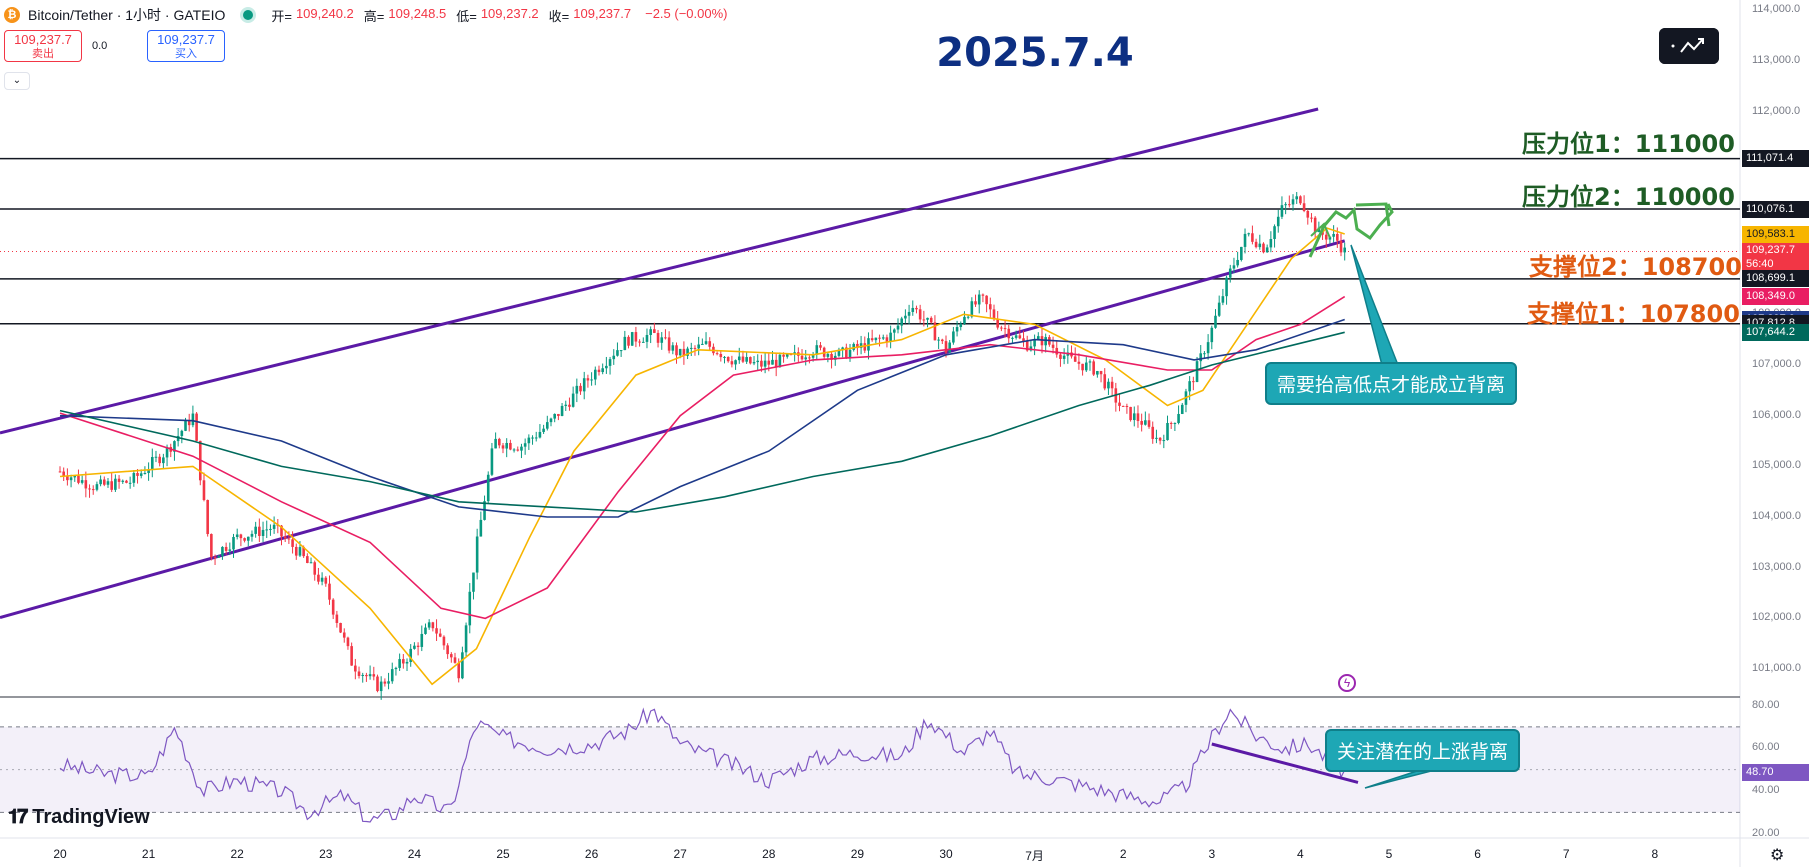 Image resolution: width=1809 pixels, height=867 pixels. Describe the element at coordinates (1373, 214) in the screenshot. I see `arrow-head-icon` at that location.